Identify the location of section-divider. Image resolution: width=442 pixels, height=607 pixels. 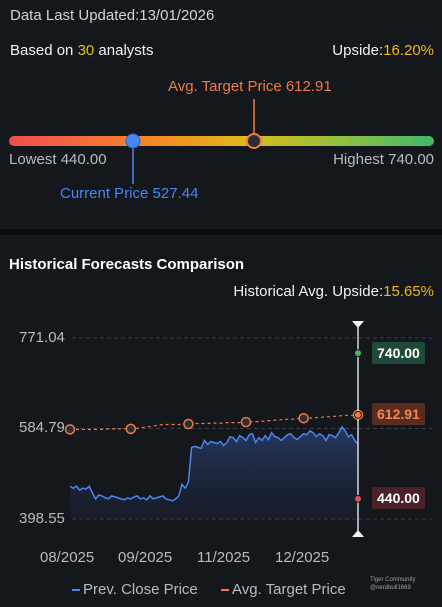
(221, 232).